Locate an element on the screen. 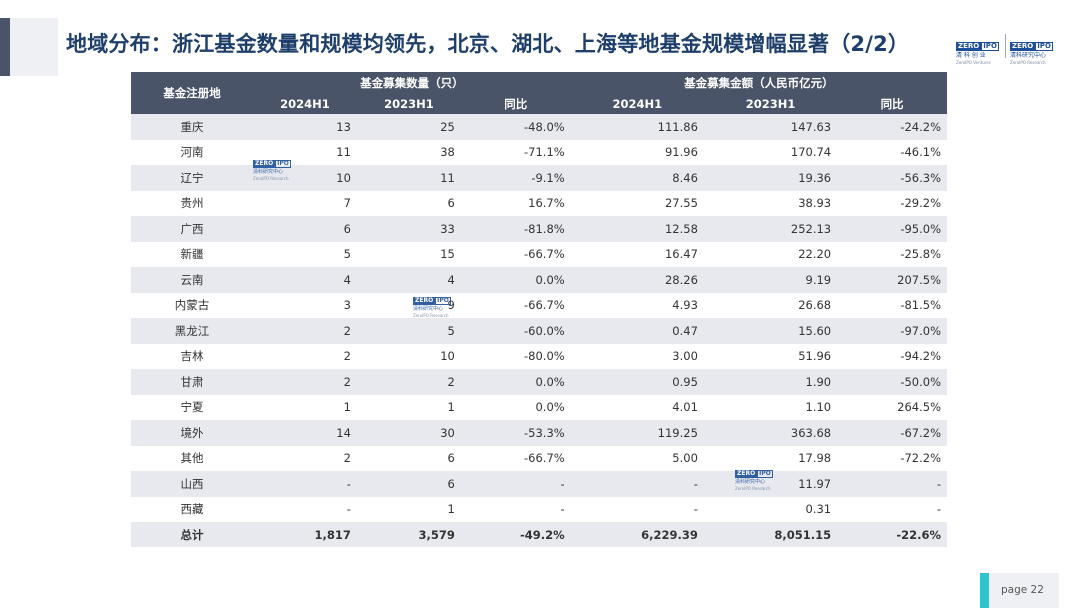 The width and height of the screenshot is (1080, 608). total-amount-yoy: -22.6% is located at coordinates (892, 534).